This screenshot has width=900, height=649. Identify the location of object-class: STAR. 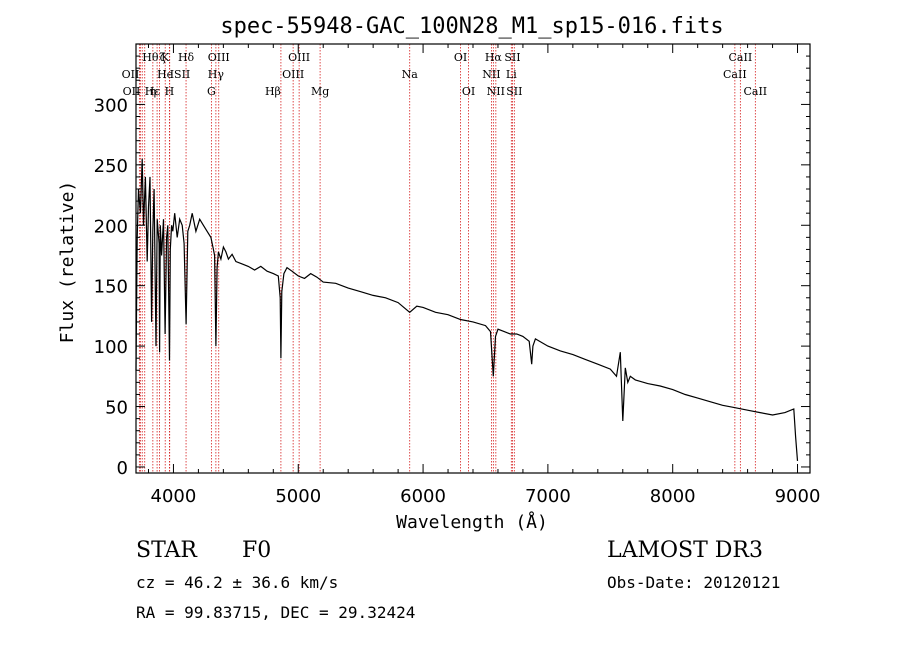
(166, 550).